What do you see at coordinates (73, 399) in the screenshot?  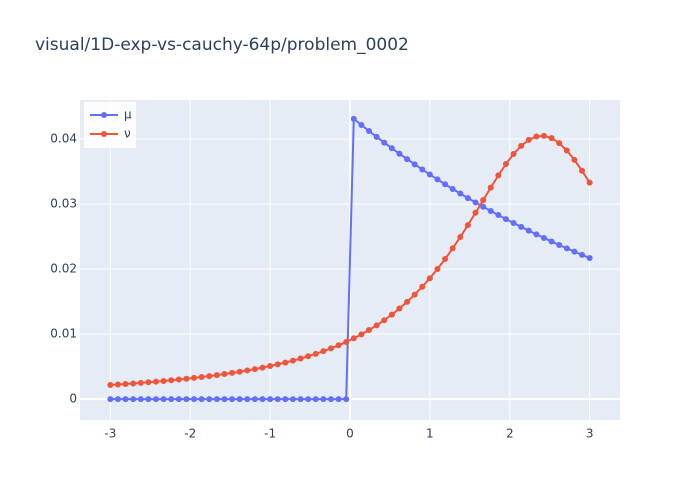 I see `y-tick-label: 0` at bounding box center [73, 399].